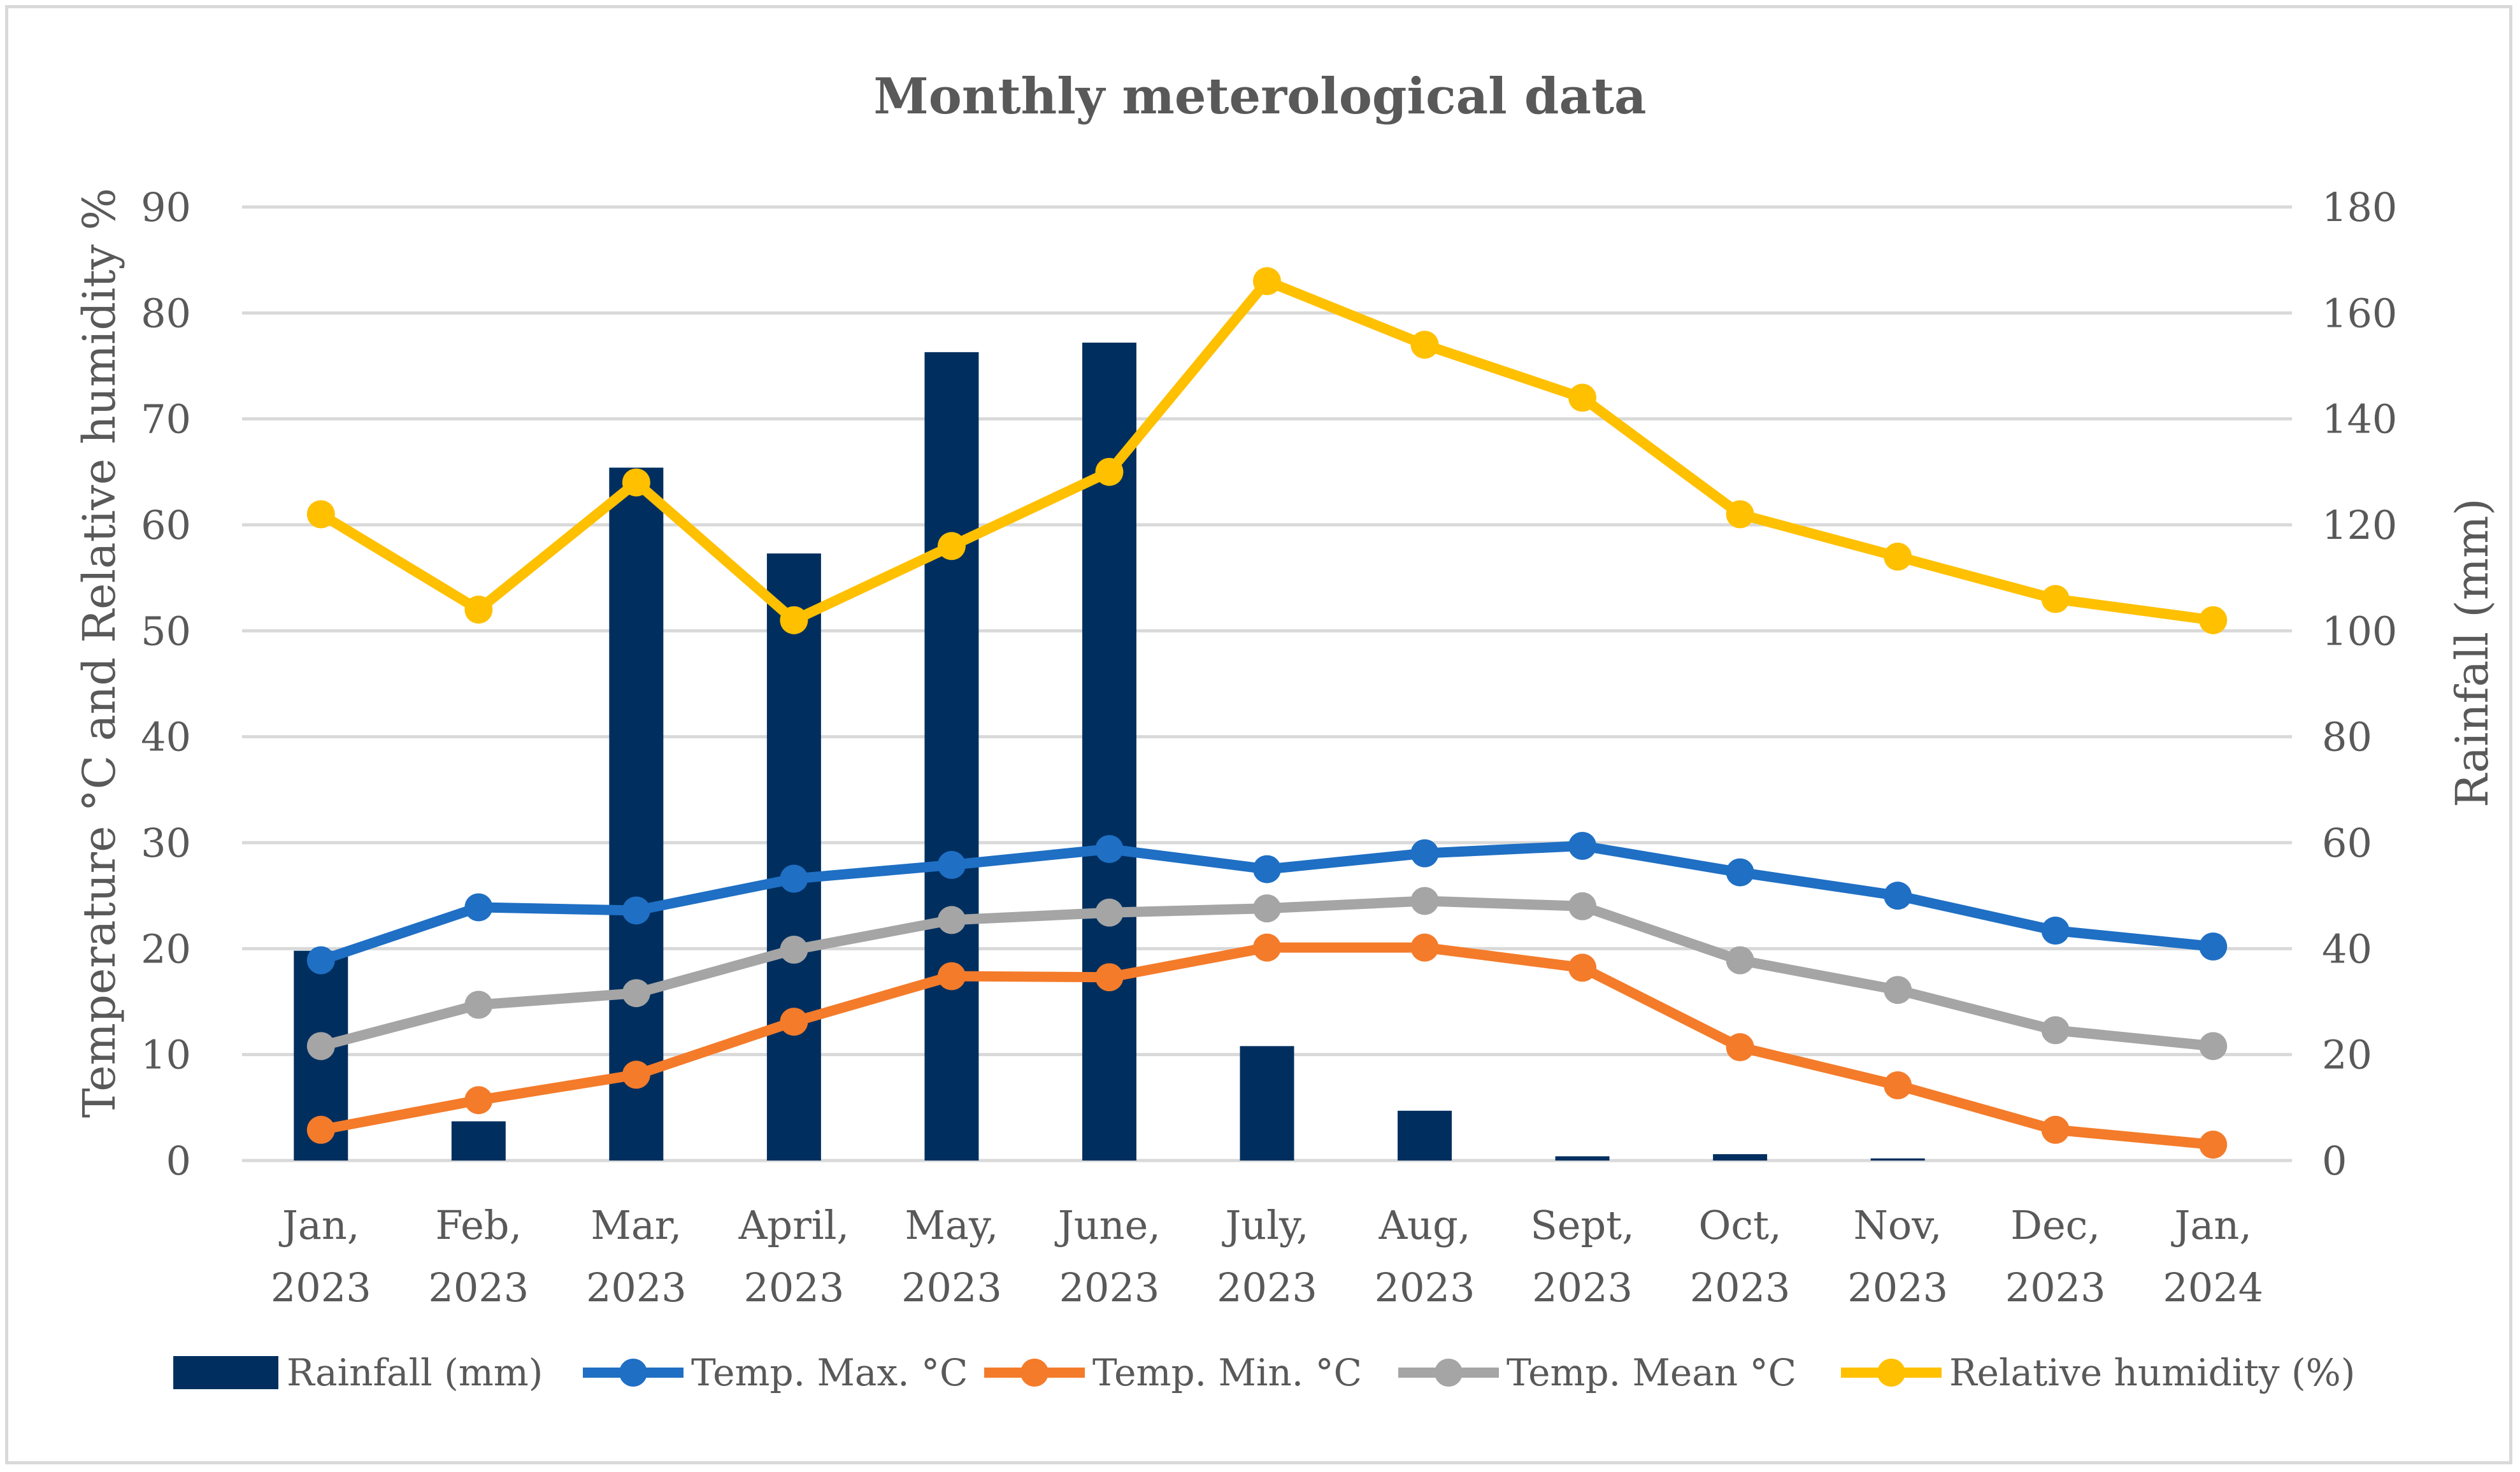 This screenshot has height=1472, width=2520. What do you see at coordinates (166, 843) in the screenshot?
I see `left-tick-label: 30` at bounding box center [166, 843].